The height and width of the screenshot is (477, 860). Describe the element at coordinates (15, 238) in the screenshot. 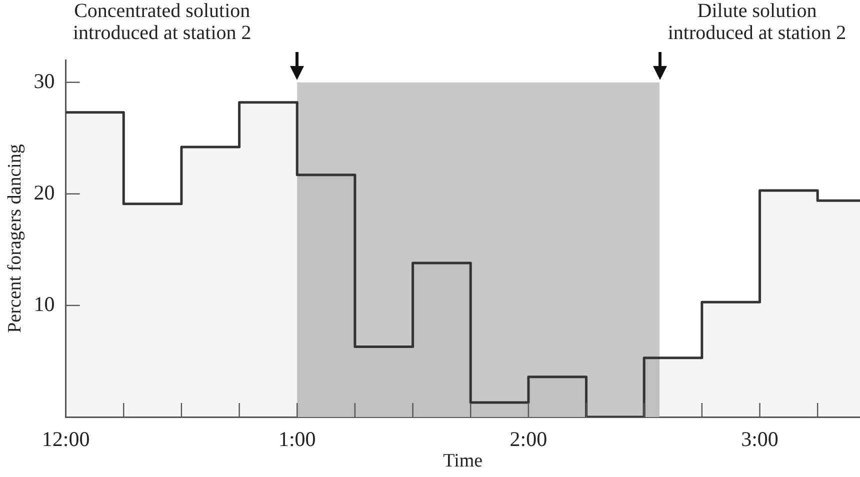

I see `y-axis-title: Percent foragers dancing` at that location.